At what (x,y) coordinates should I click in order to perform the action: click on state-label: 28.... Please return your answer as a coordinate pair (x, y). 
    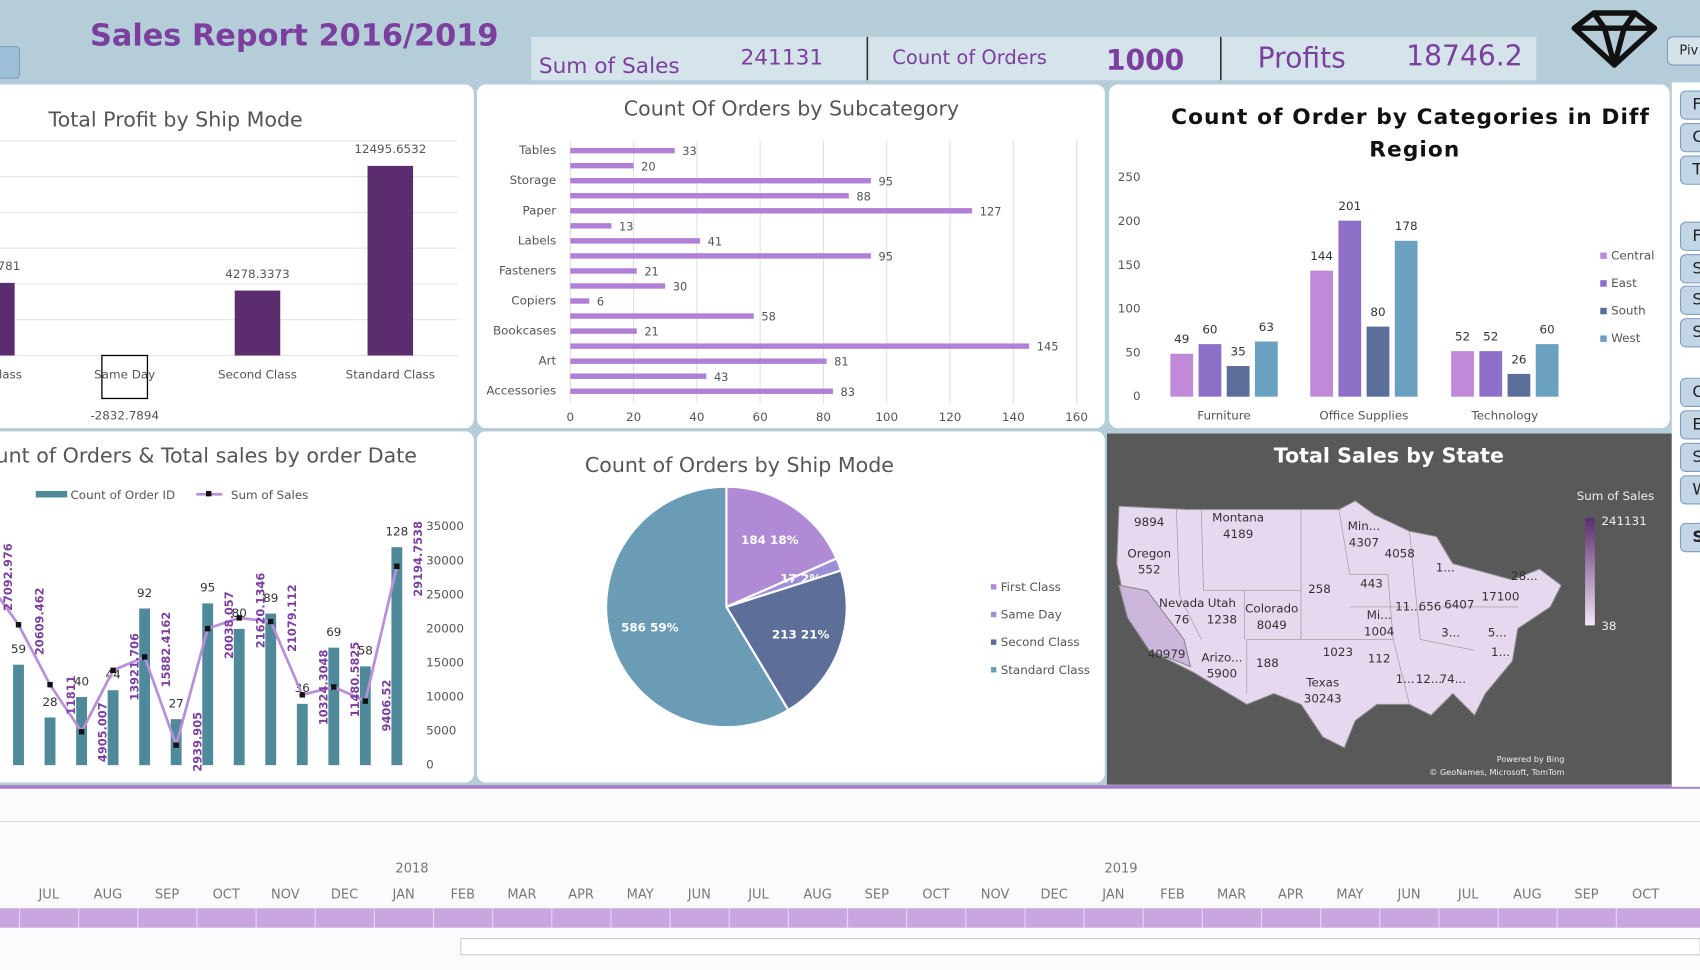
    Looking at the image, I should click on (1524, 576).